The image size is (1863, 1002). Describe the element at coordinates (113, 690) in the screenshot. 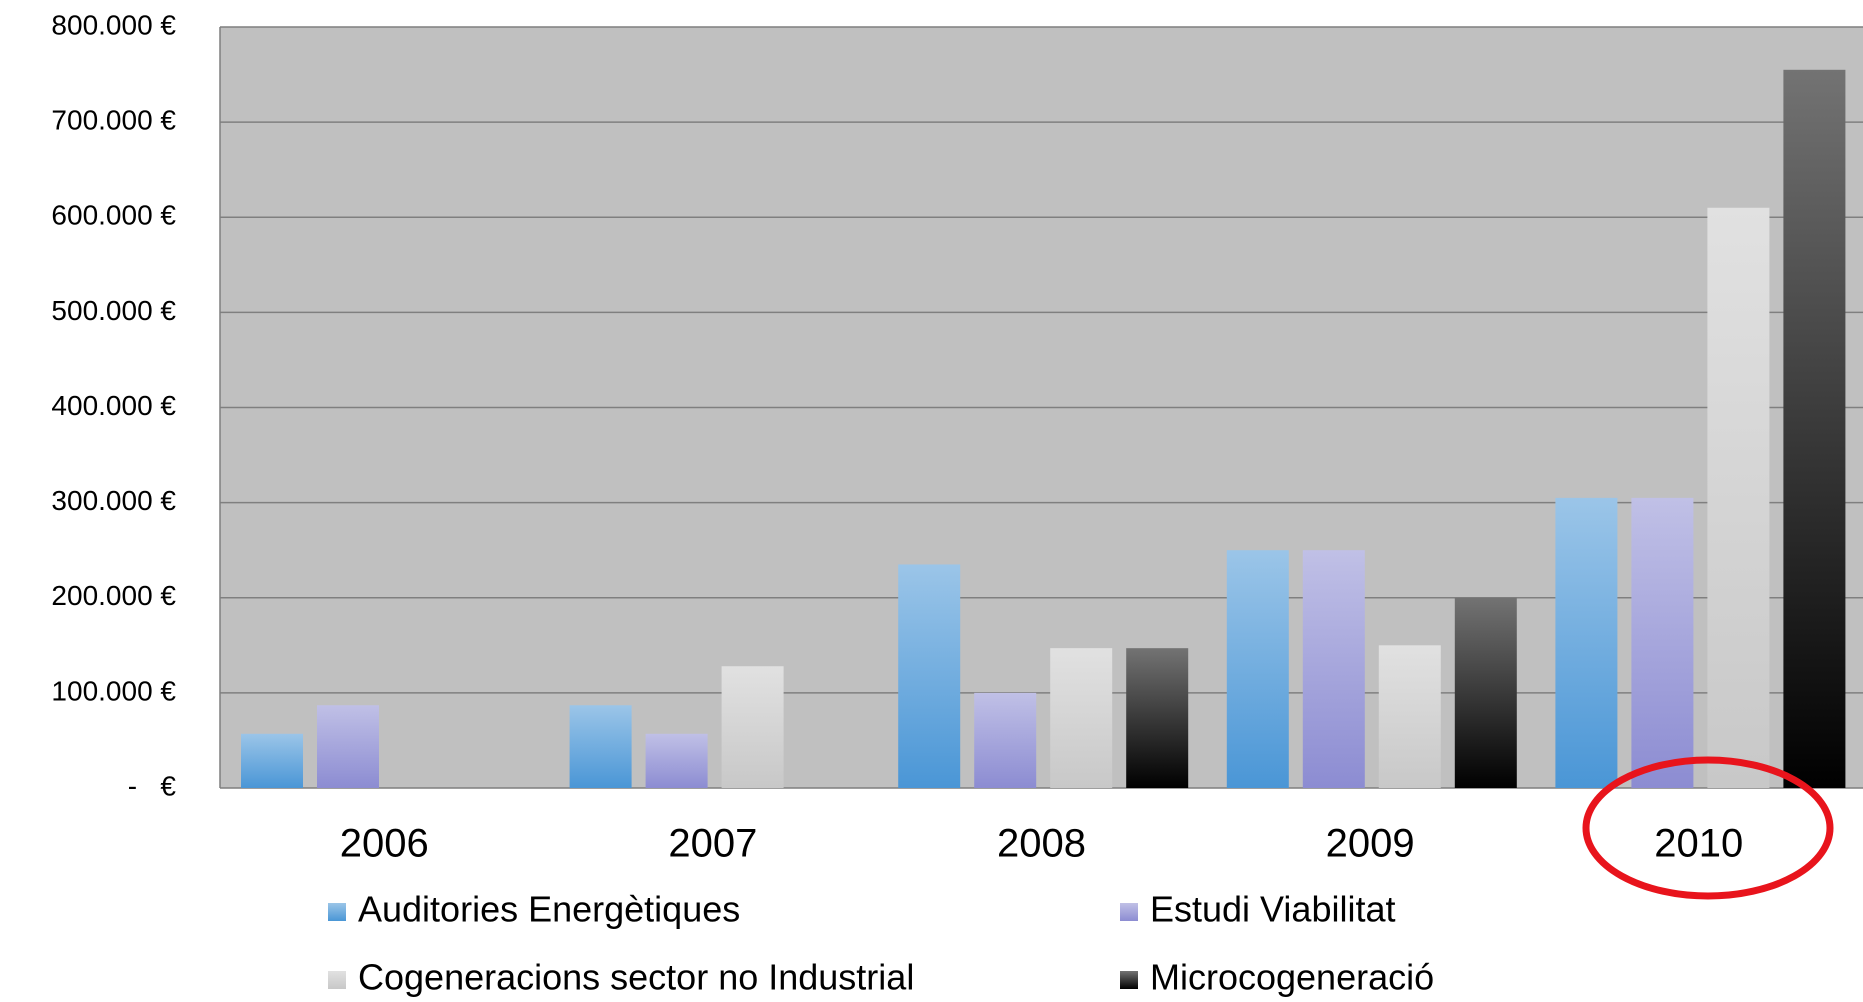

I see `y-tick-label: 100.000 €` at that location.